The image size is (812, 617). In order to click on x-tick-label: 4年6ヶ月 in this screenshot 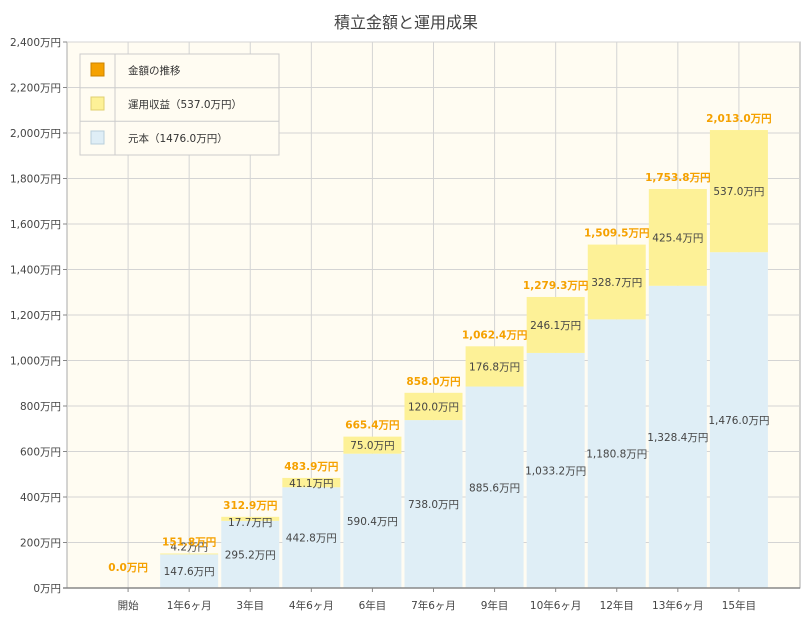, I will do `click(311, 605)`.